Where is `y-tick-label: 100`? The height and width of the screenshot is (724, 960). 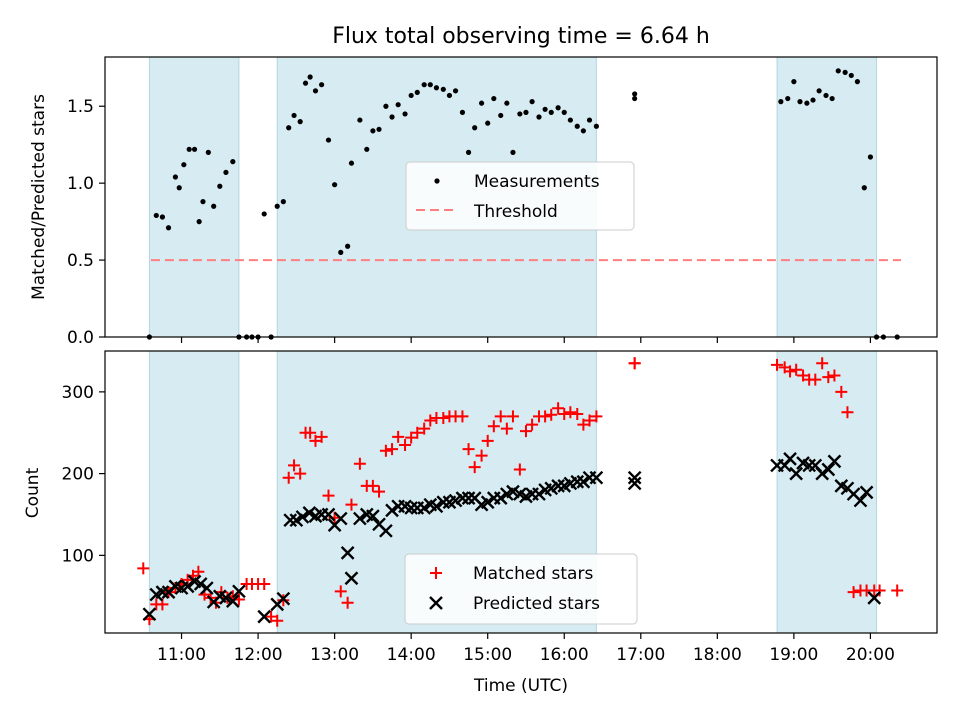 y-tick-label: 100 is located at coordinates (78, 556).